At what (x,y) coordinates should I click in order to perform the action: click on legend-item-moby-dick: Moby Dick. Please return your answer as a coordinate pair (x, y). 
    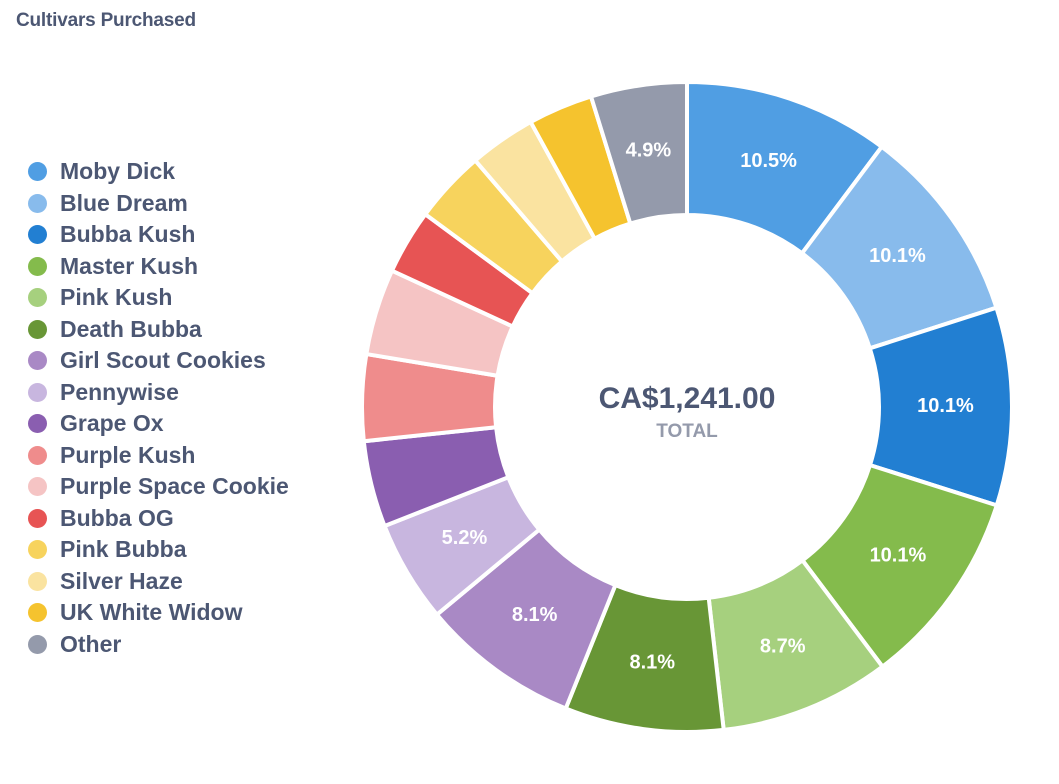
    Looking at the image, I should click on (158, 172).